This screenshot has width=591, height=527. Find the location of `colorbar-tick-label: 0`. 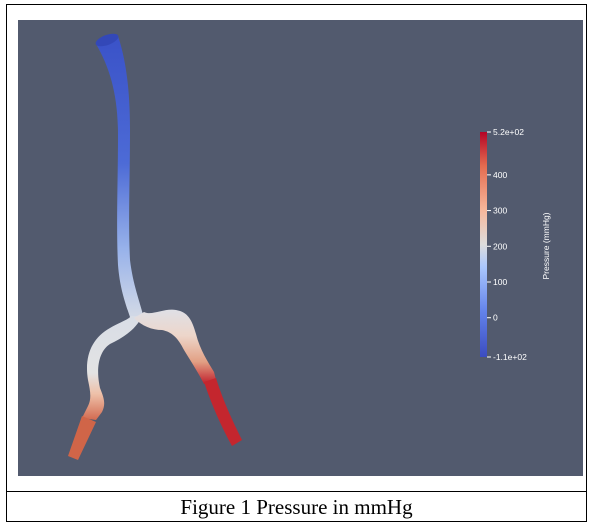

colorbar-tick-label: 0 is located at coordinates (495, 318).